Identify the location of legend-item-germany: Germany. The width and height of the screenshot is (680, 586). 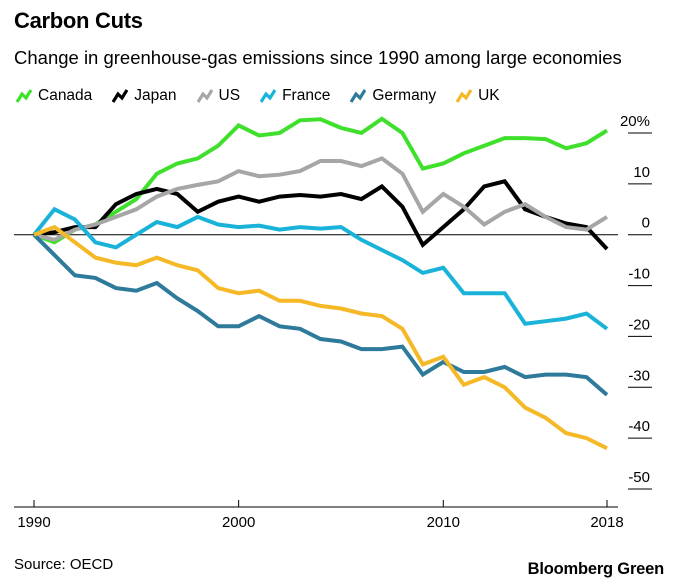
(393, 96).